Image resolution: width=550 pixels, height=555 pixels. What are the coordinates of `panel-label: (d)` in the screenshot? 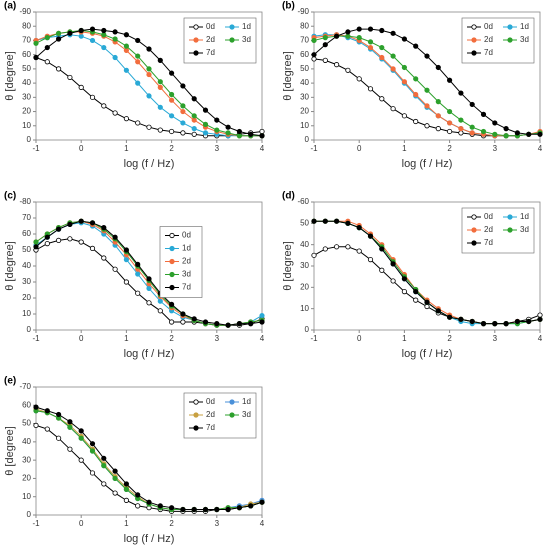 It's located at (288, 196).